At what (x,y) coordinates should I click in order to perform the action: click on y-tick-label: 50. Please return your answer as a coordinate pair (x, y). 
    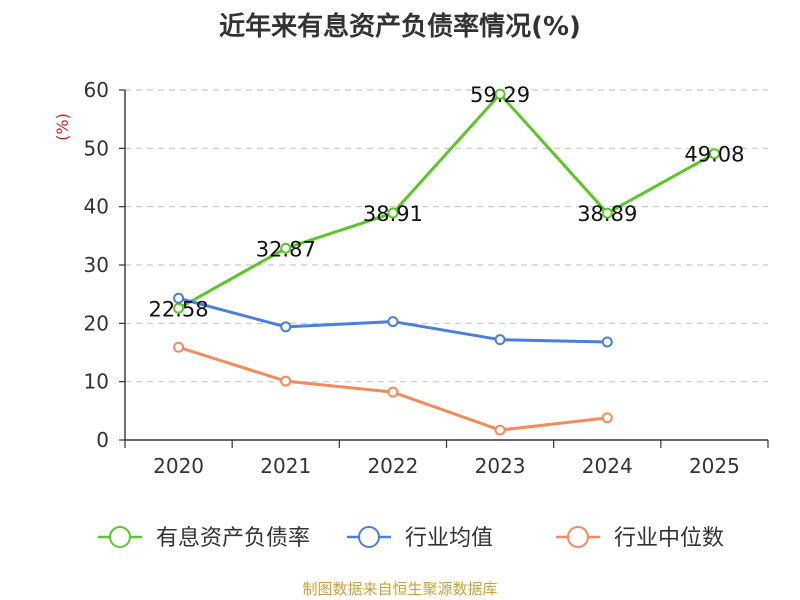
    Looking at the image, I should click on (96, 148).